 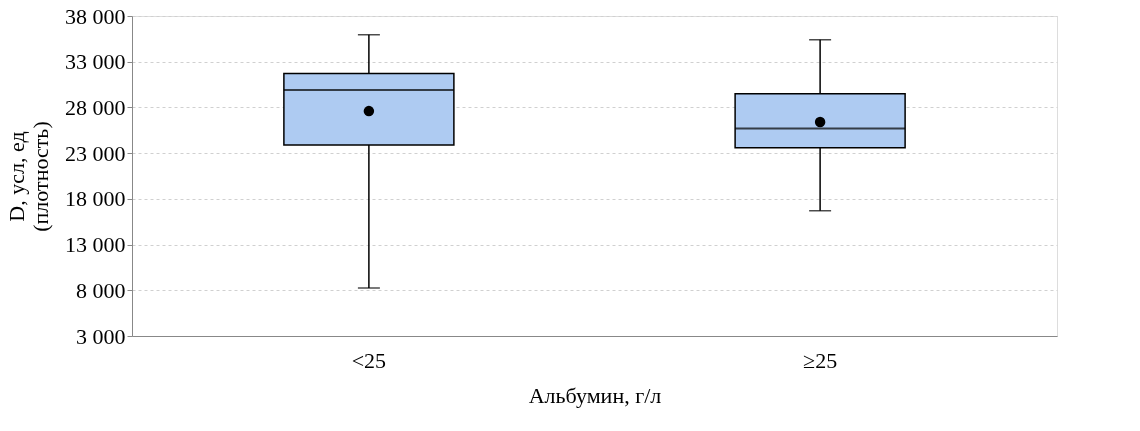 What do you see at coordinates (101, 336) in the screenshot?
I see `y-tick-label: 3 000` at bounding box center [101, 336].